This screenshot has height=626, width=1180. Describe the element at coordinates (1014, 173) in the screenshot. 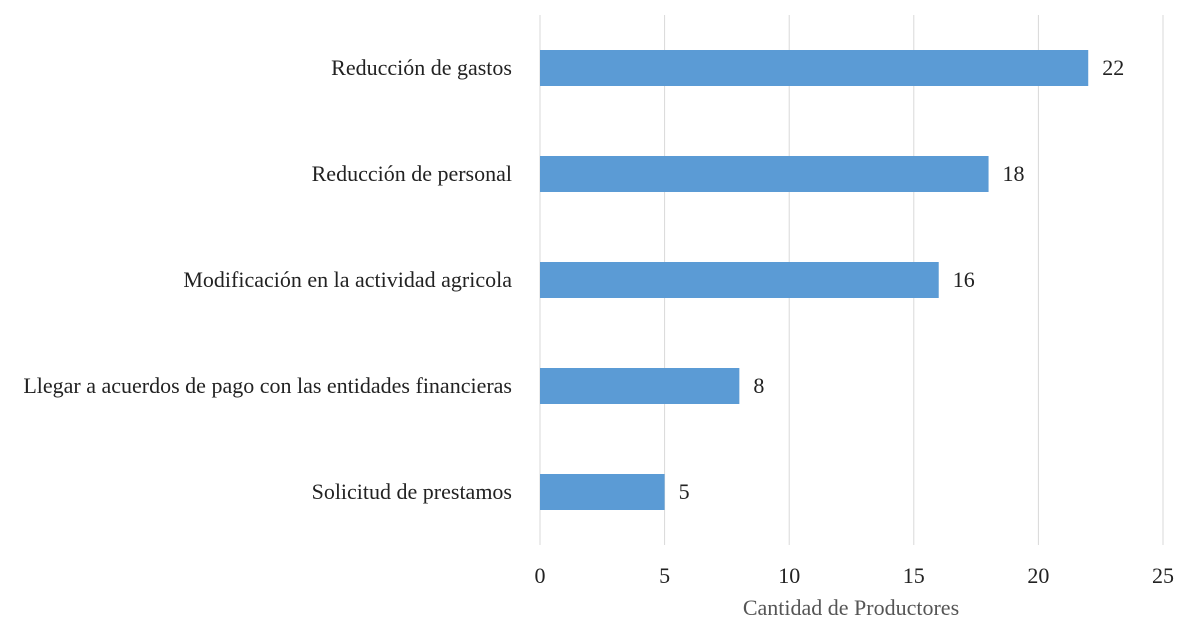

I see `value-label: 18` at that location.